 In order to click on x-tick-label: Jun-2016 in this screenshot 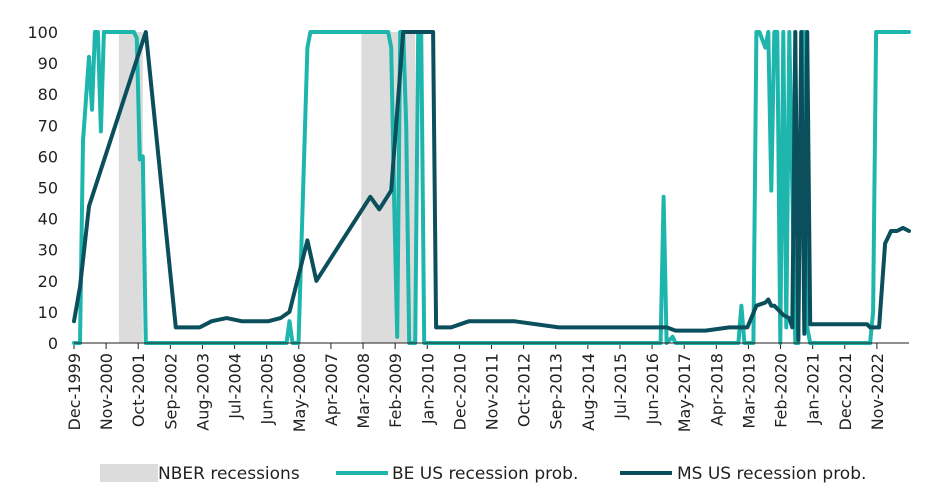, I will do `click(652, 389)`.